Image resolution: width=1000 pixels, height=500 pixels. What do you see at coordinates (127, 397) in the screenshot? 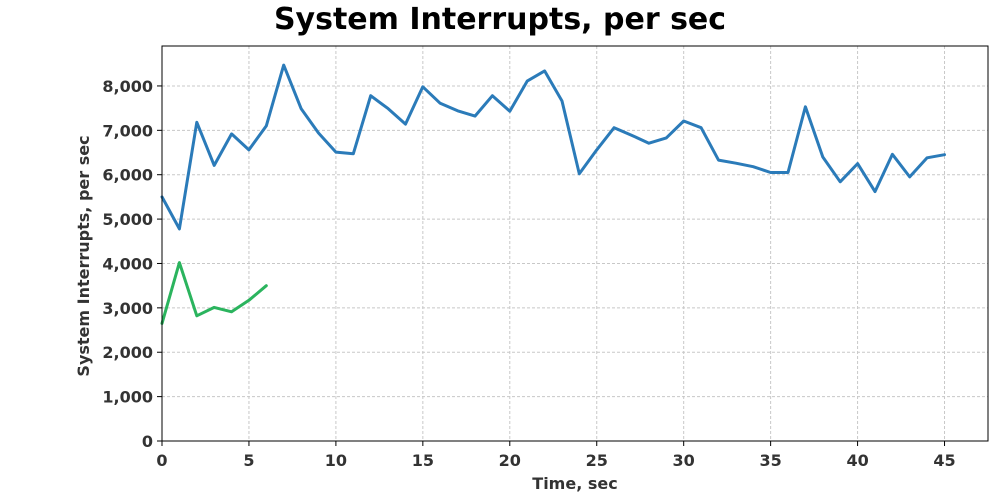
I see `y-tick-label: 1,000` at bounding box center [127, 397].